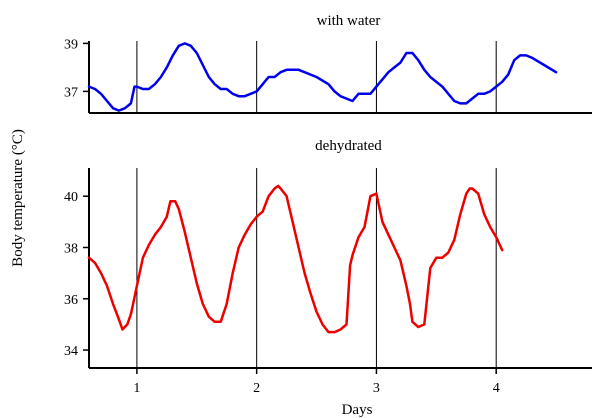 This screenshot has width=594, height=418. Describe the element at coordinates (18, 198) in the screenshot. I see `y-axis-label: Body temperature (°C)` at that location.